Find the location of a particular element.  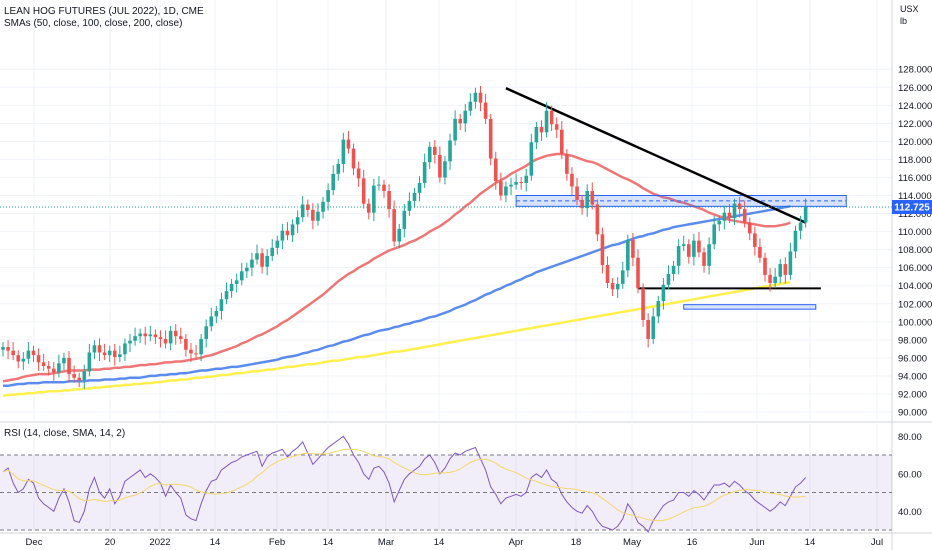

price-tick-label: 120.000 is located at coordinates (915, 142).